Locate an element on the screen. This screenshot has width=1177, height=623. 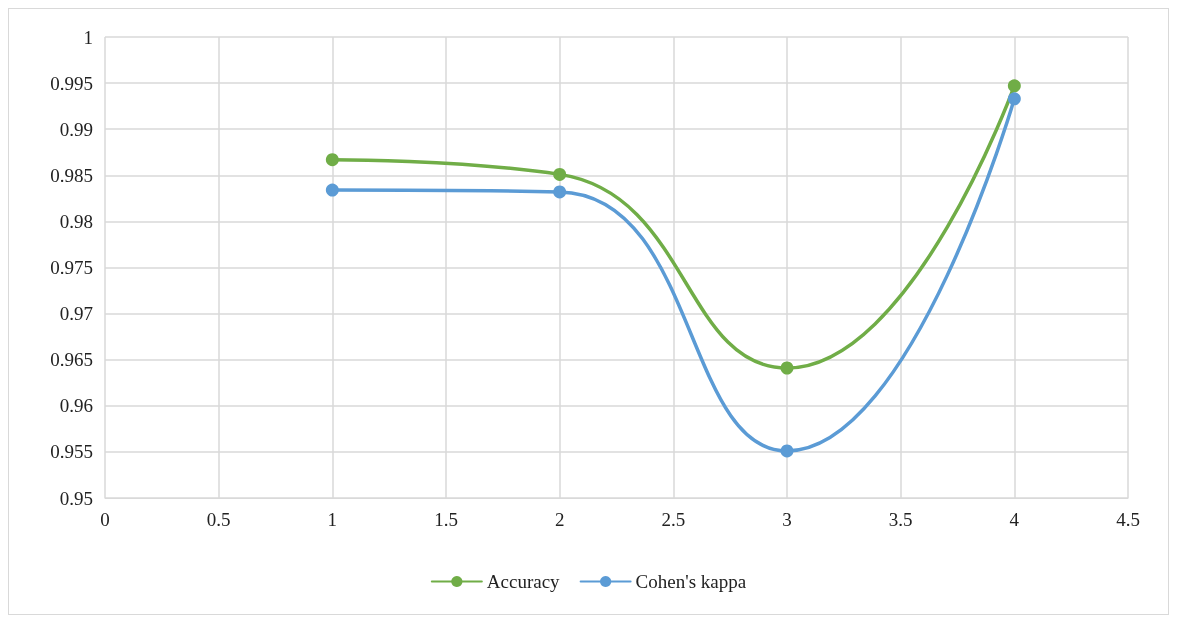
x-tick-label: 3 is located at coordinates (787, 519).